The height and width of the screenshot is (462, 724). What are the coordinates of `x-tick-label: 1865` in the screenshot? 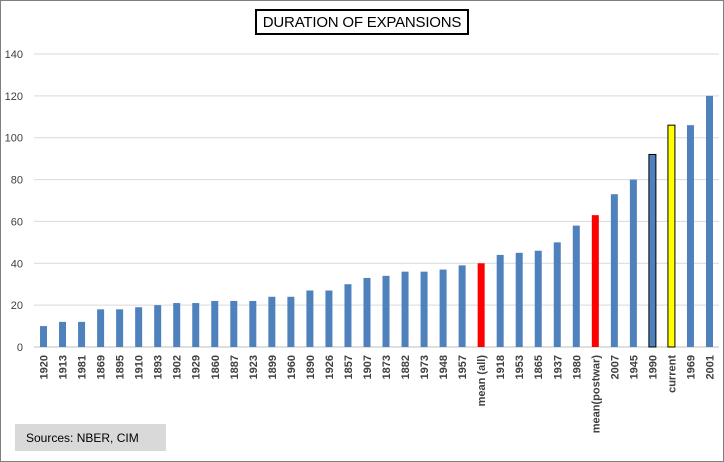 It's located at (539, 367).